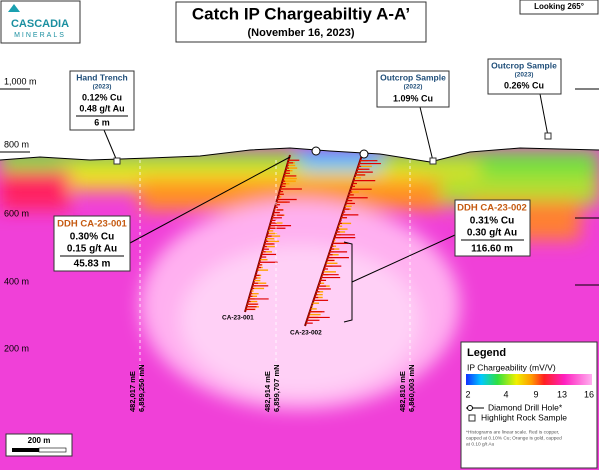 The width and height of the screenshot is (599, 470). What do you see at coordinates (16, 144) in the screenshot?
I see `elevation-label: 800 m` at bounding box center [16, 144].